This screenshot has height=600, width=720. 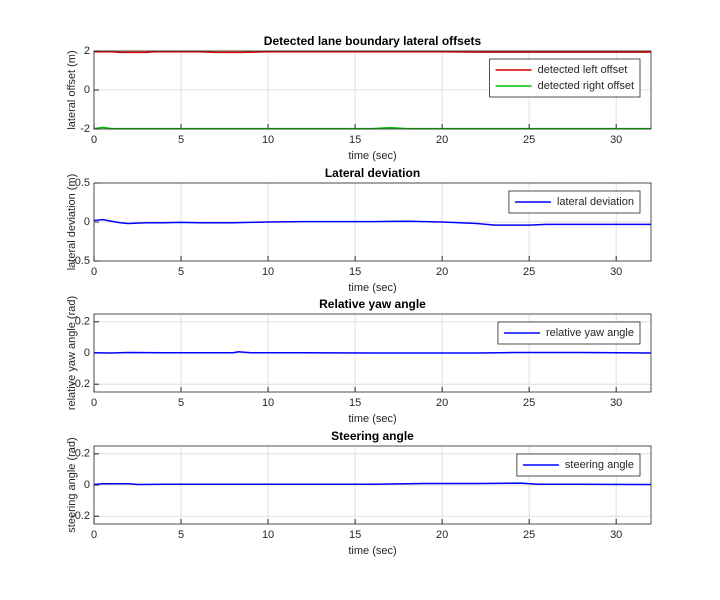 I want to click on legend-label: lateral deviation, so click(x=595, y=202).